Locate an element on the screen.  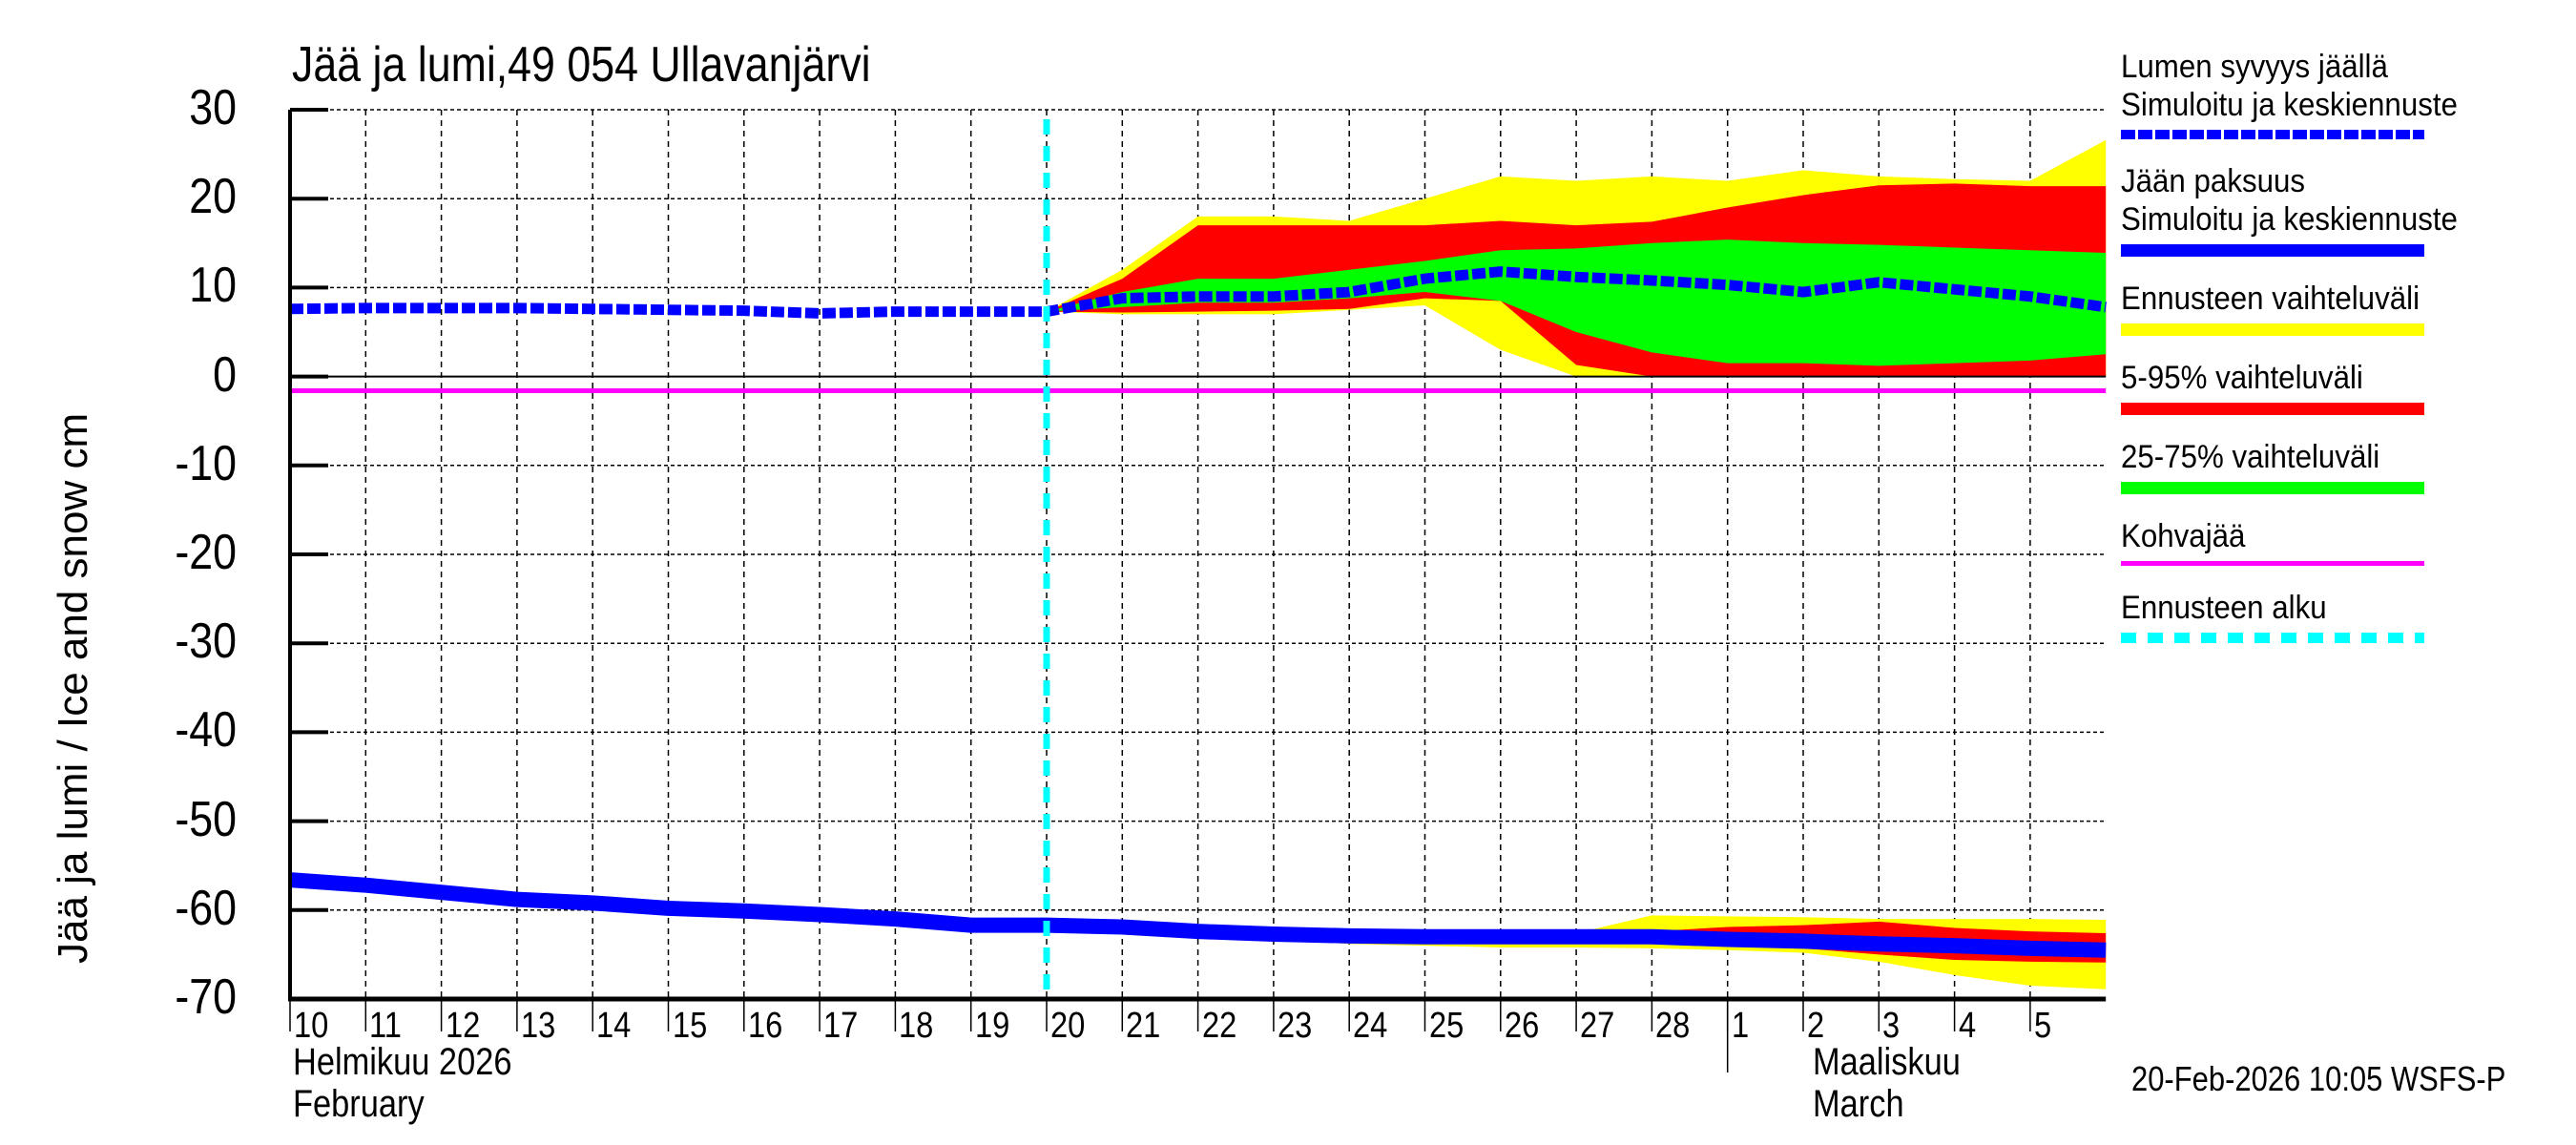
legend-label: 5-95% vaihteluväli is located at coordinates (2242, 378).